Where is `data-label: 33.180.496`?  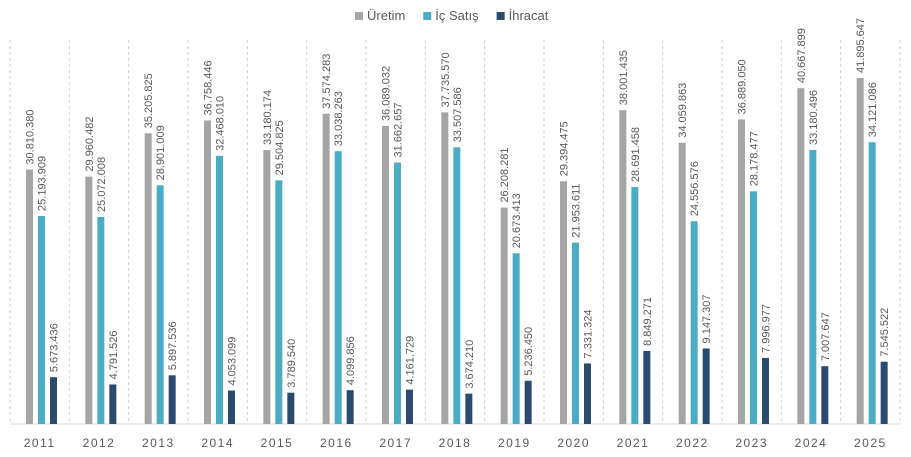 data-label: 33.180.496 is located at coordinates (814, 117).